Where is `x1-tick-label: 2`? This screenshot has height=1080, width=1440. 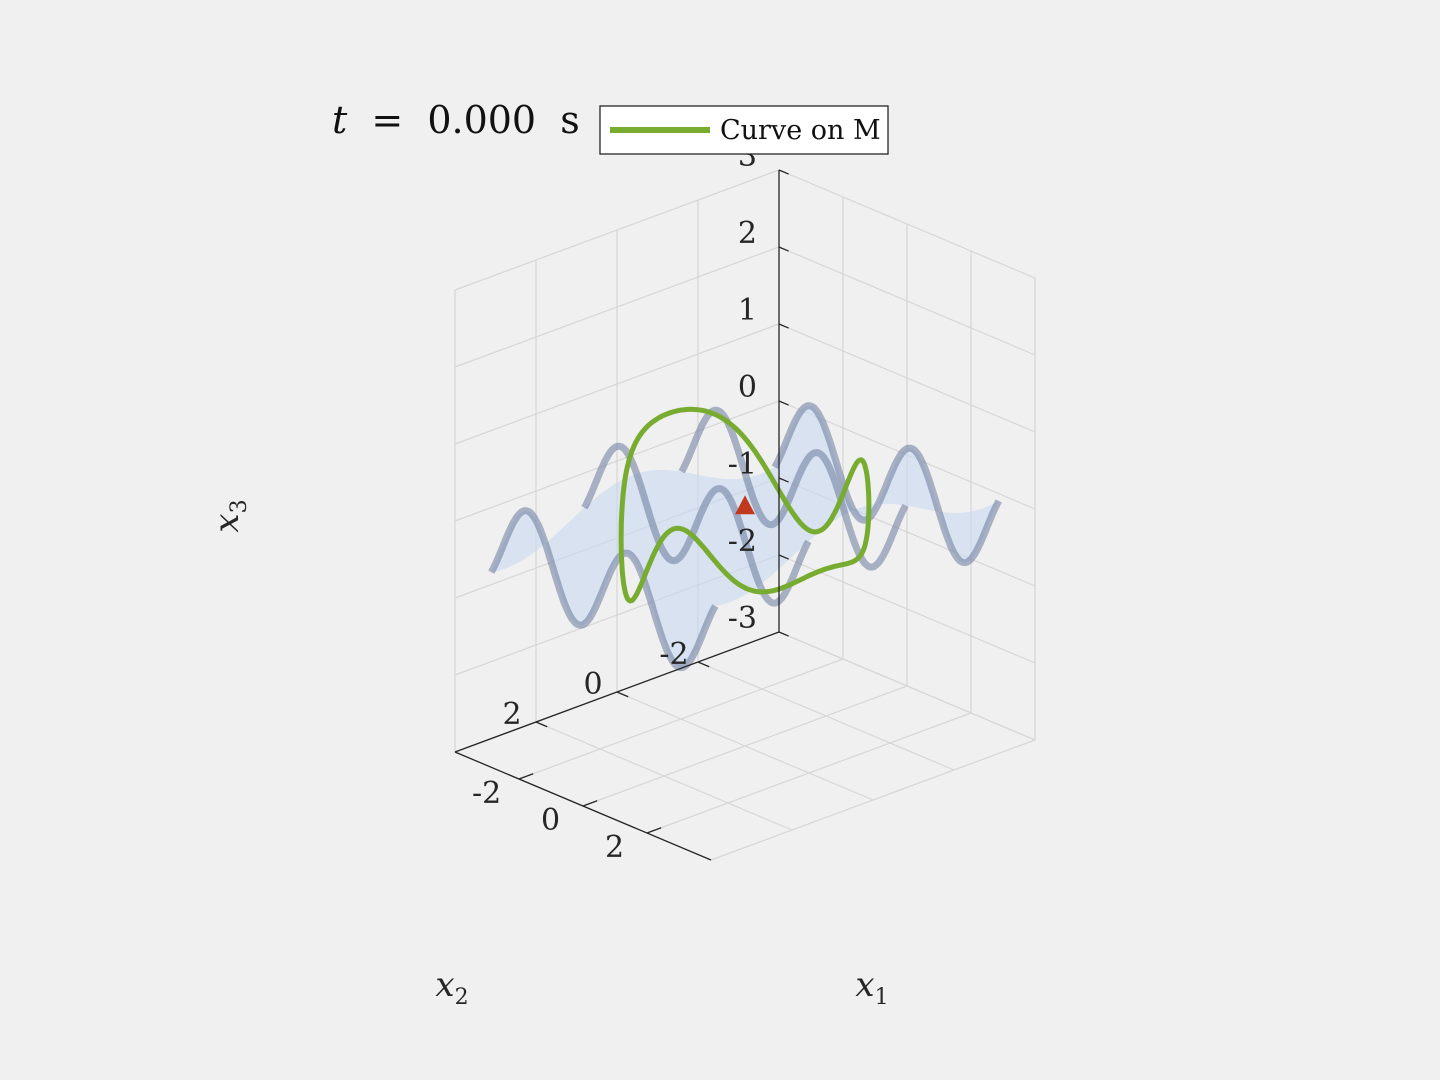 x1-tick-label: 2 is located at coordinates (614, 847).